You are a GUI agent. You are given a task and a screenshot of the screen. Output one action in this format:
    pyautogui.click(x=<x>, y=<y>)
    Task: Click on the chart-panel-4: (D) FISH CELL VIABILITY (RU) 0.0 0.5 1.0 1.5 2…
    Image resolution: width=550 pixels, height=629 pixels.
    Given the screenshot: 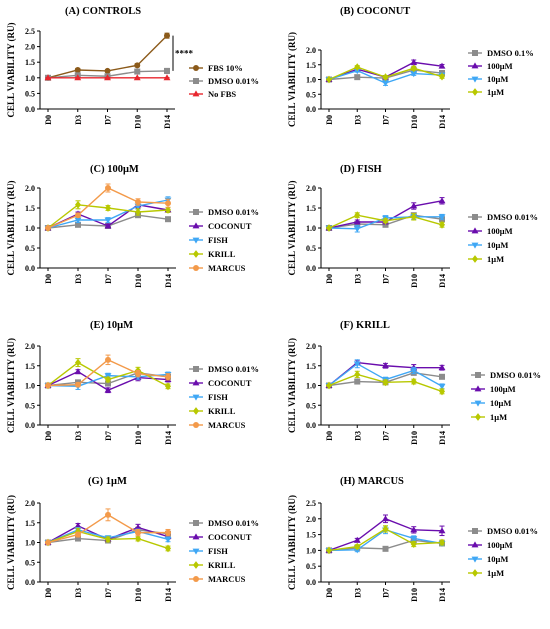 What is the action you would take?
    pyautogui.click(x=412, y=226)
    